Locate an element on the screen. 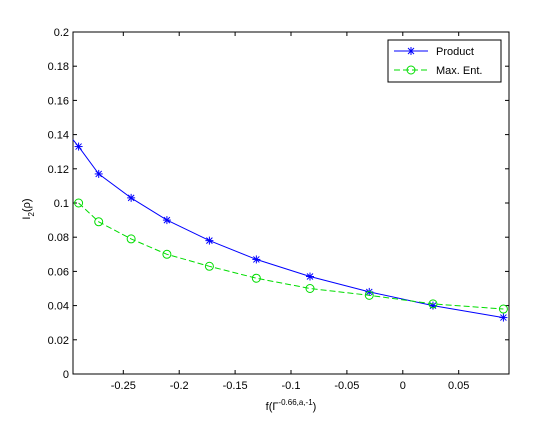 This screenshot has width=560, height=425. legend-box is located at coordinates (444, 61).